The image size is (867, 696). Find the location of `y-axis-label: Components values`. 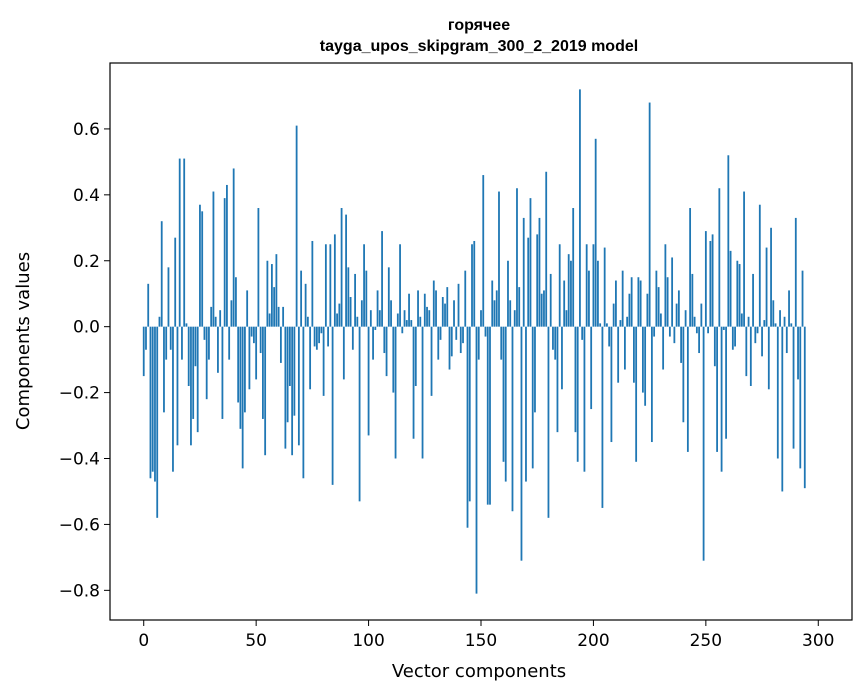

y-axis-label: Components values is located at coordinates (23, 341).